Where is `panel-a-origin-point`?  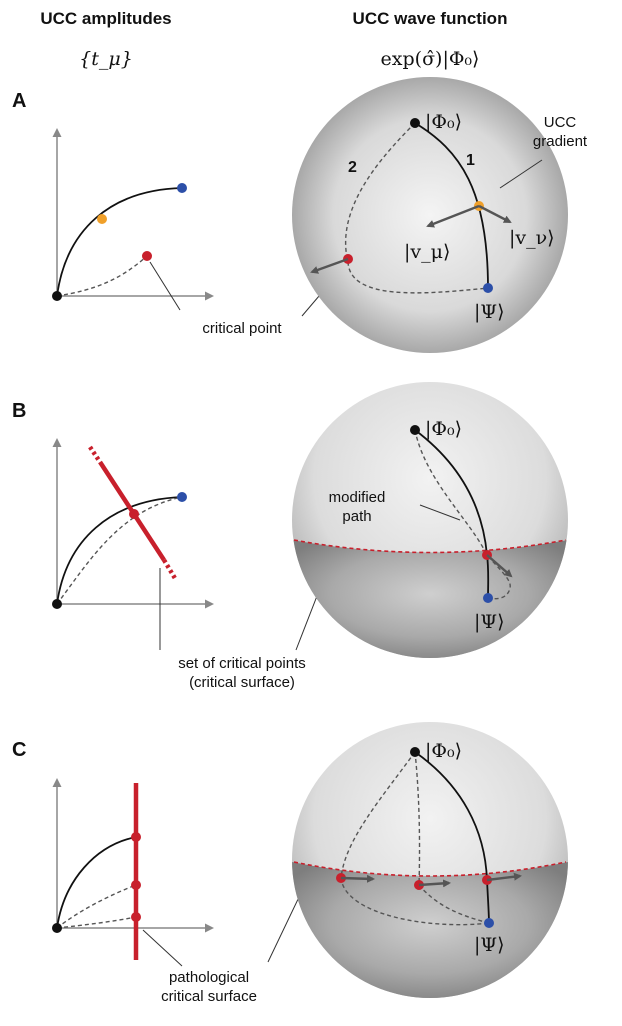
panel-a-origin-point is located at coordinates (57, 296).